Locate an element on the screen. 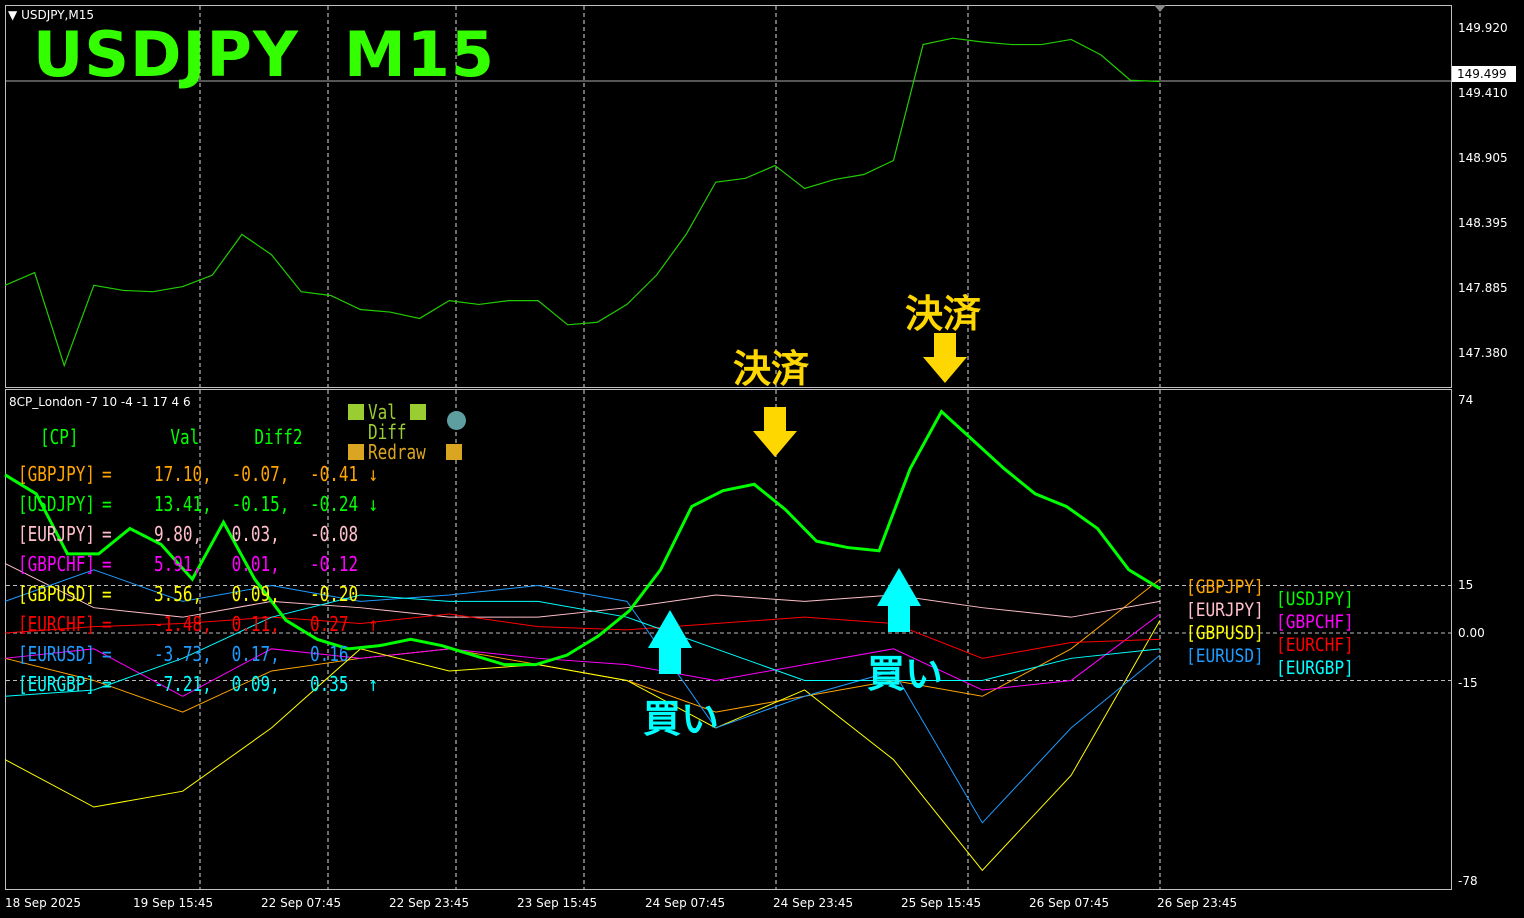 The image size is (1524, 918). row-pair: [GBPJPY] is located at coordinates (57, 474).